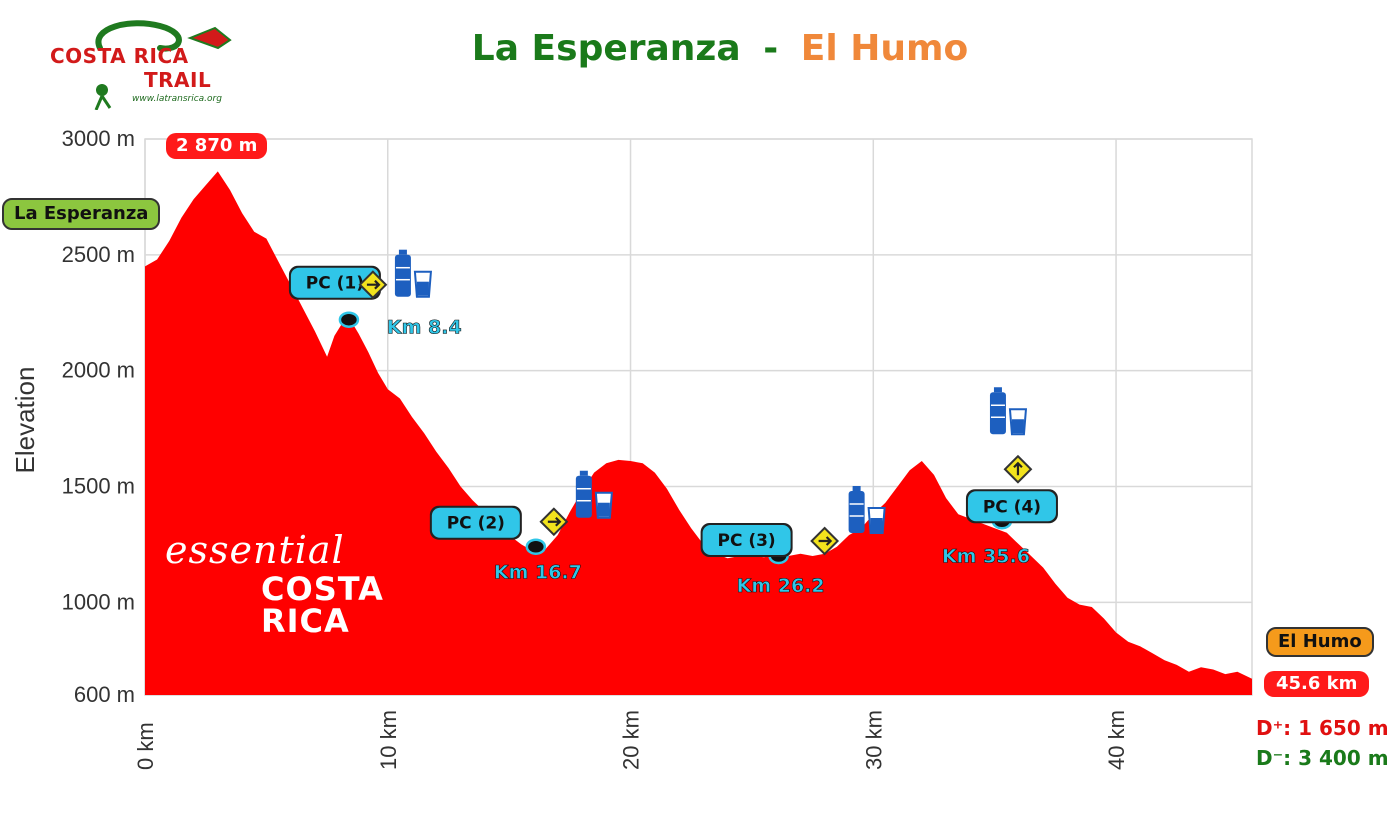  I want to click on essential-costa-rica-logo: essential COSTA RICA, so click(285, 584).